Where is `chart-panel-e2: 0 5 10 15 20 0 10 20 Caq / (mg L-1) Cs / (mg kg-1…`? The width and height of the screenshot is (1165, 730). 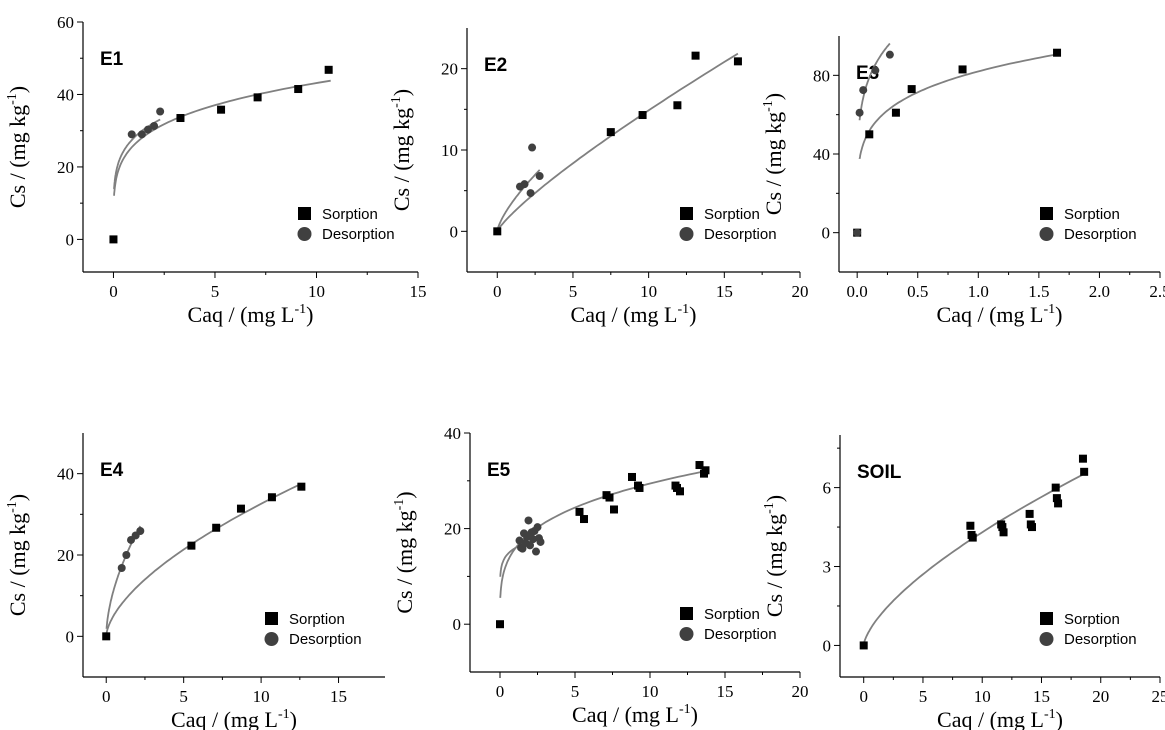 chart-panel-e2: 0 5 10 15 20 0 10 20 Caq / (mg L-1) Cs / (mg kg-1… is located at coordinates (599, 177).